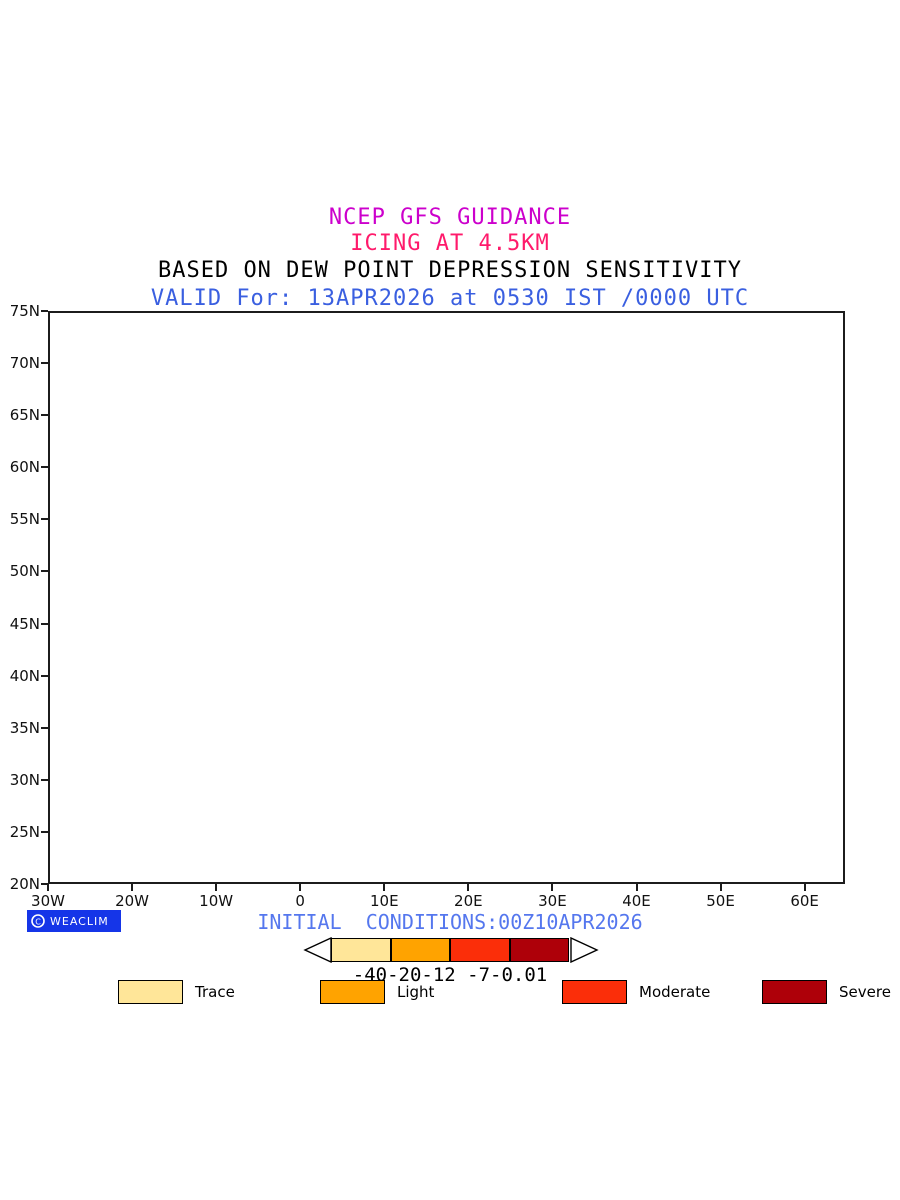  What do you see at coordinates (468, 901) in the screenshot?
I see `x-axis-label: 20E` at bounding box center [468, 901].